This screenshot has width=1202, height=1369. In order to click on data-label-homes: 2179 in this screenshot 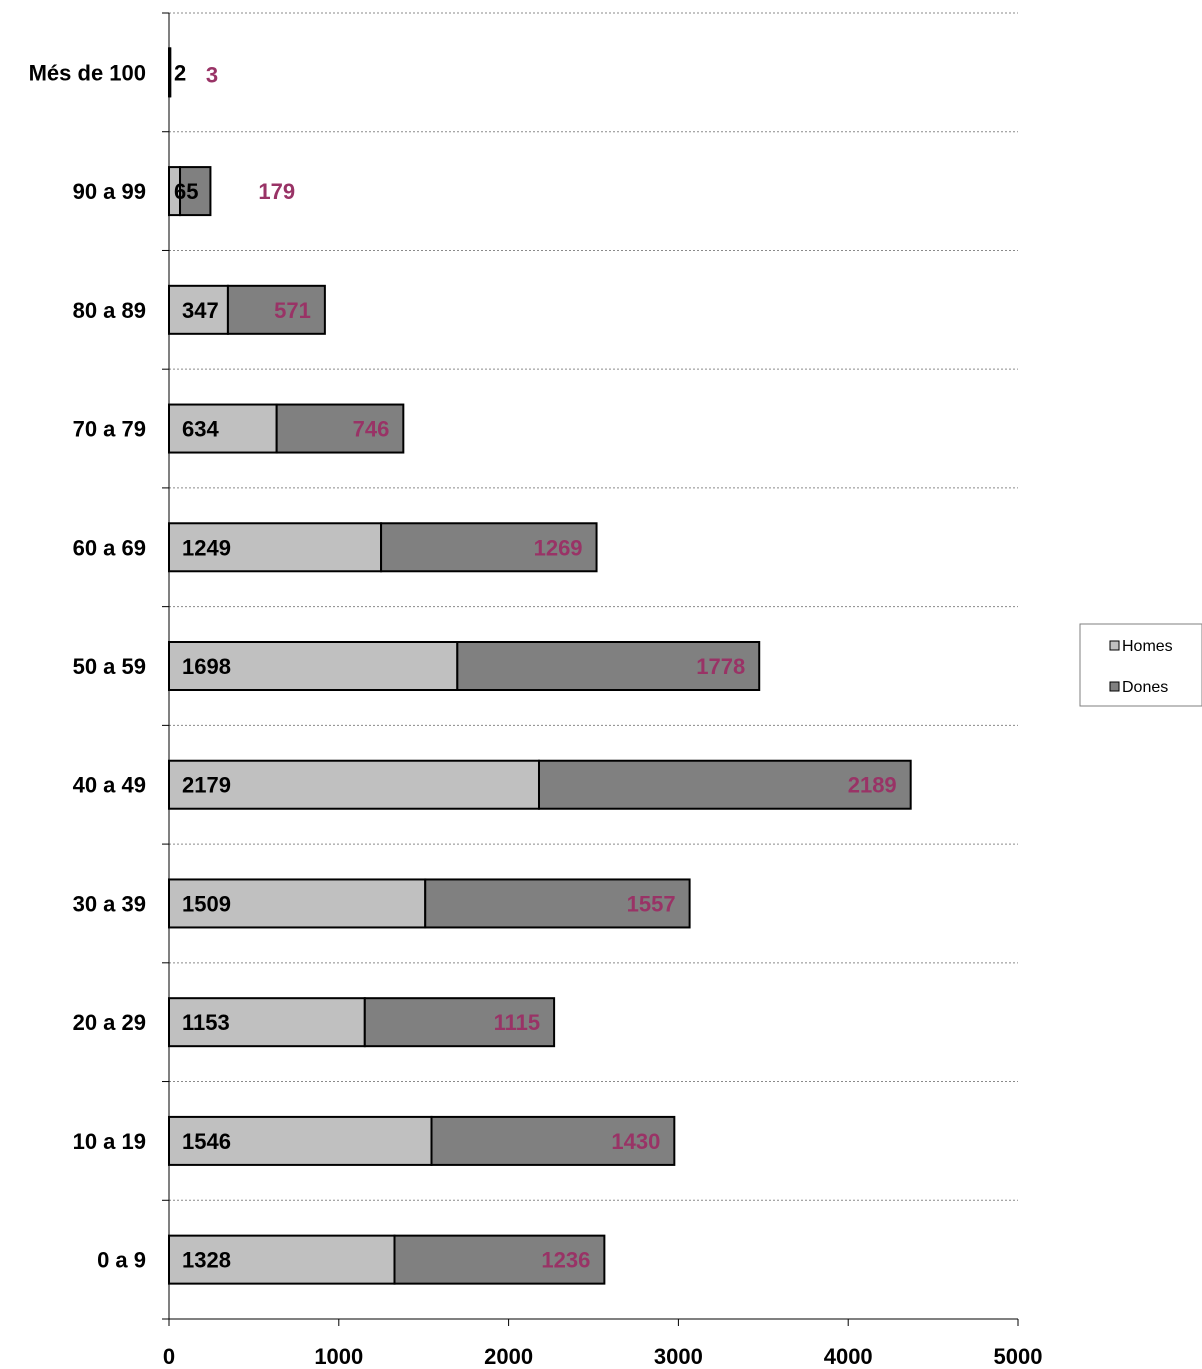, I will do `click(206, 785)`.